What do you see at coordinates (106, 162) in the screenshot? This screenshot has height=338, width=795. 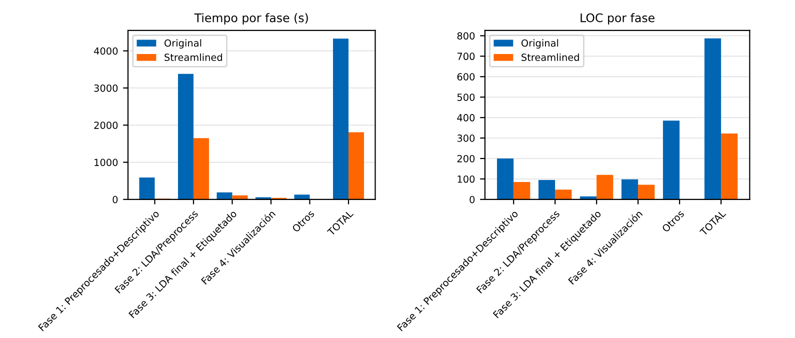 I see `y-tick-label: 1000` at bounding box center [106, 162].